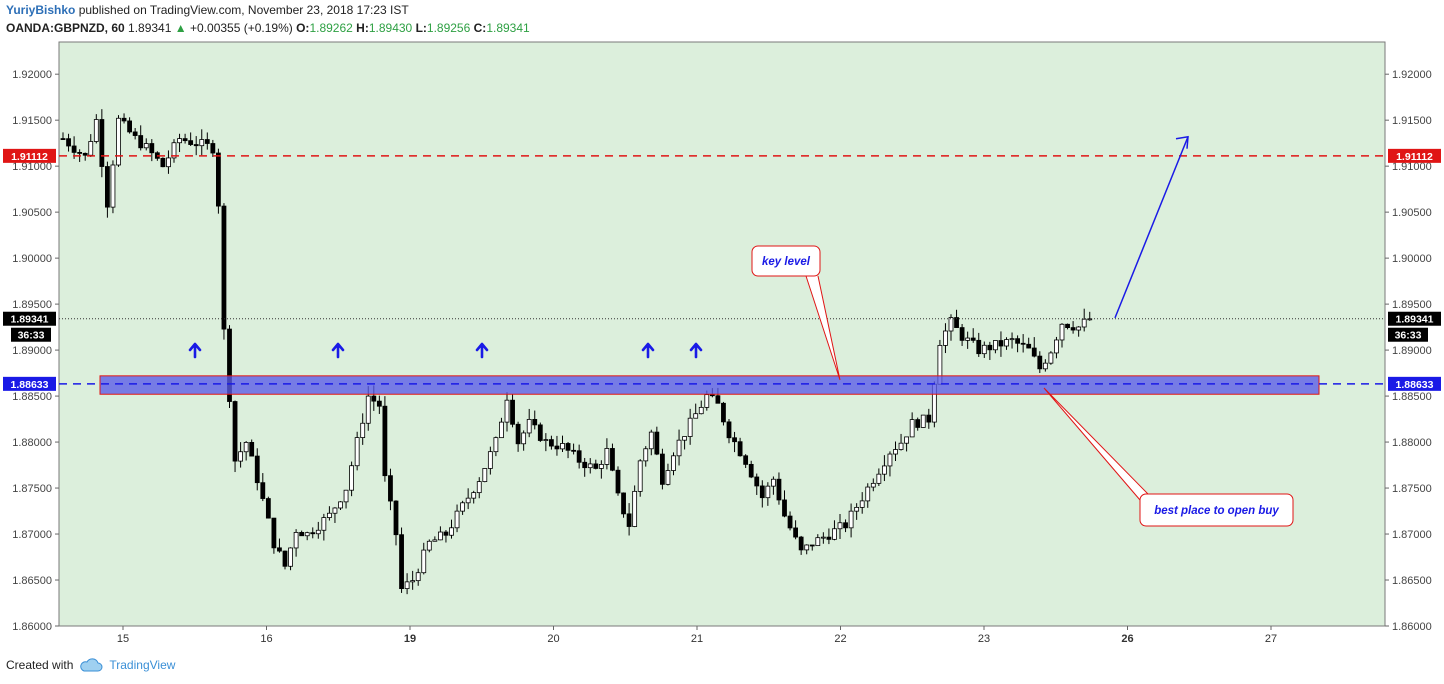 This screenshot has width=1444, height=684. I want to click on projection-arrow, so click(1151, 227).